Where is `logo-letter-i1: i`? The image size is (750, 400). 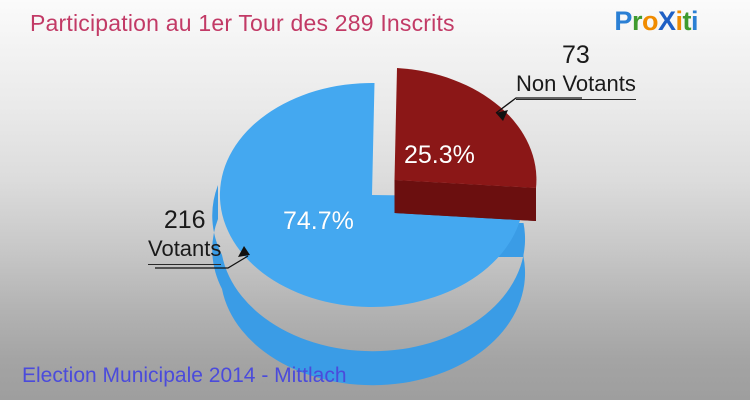
logo-letter-i1: i is located at coordinates (679, 21).